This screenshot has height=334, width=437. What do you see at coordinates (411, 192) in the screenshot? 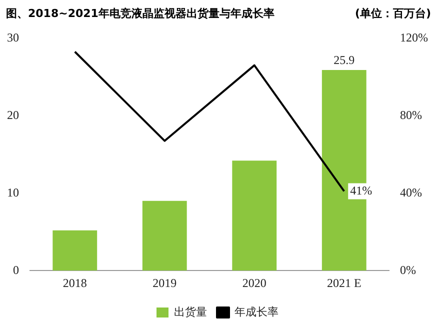
I see `y2-tick-label: 40%` at bounding box center [411, 192].